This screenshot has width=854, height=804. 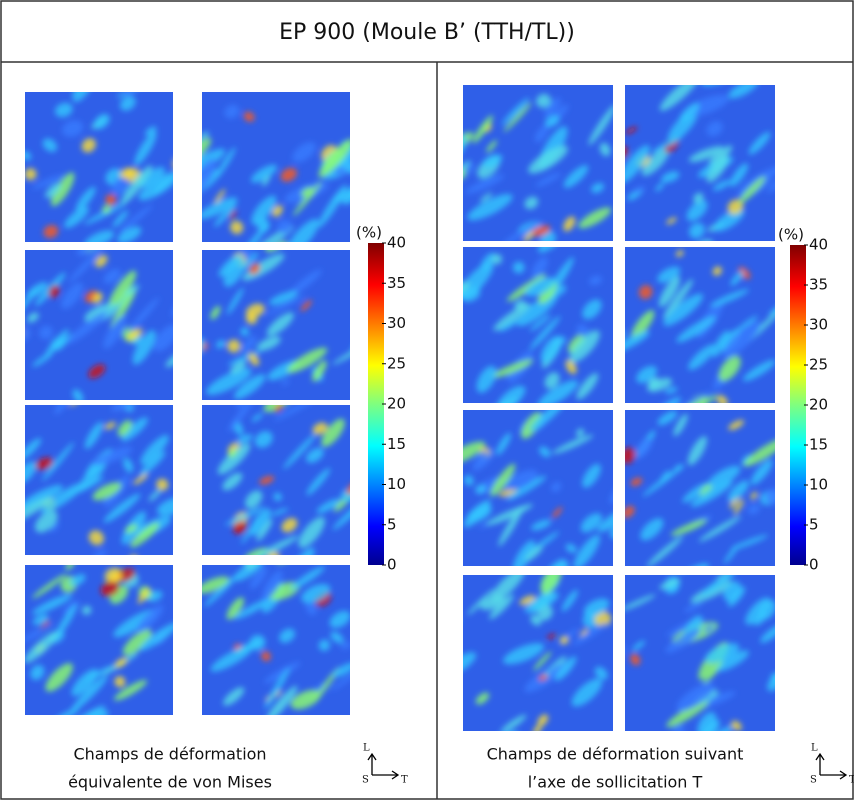 I want to click on strain-map, so click(x=99, y=640).